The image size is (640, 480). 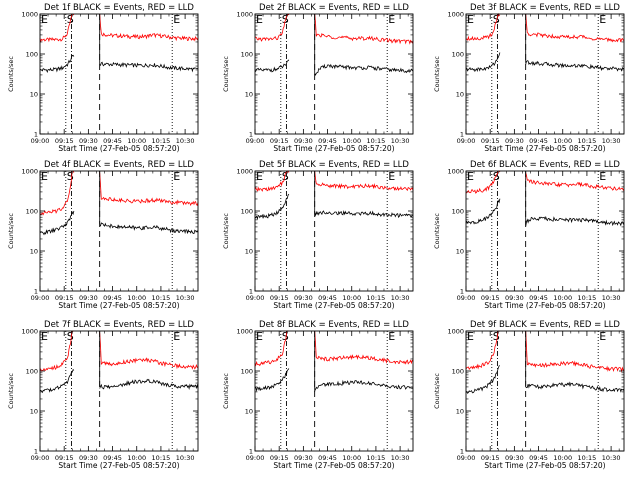 I want to click on chart-title: Det 2f BLACK = Events, RED = LLD, so click(x=334, y=8).